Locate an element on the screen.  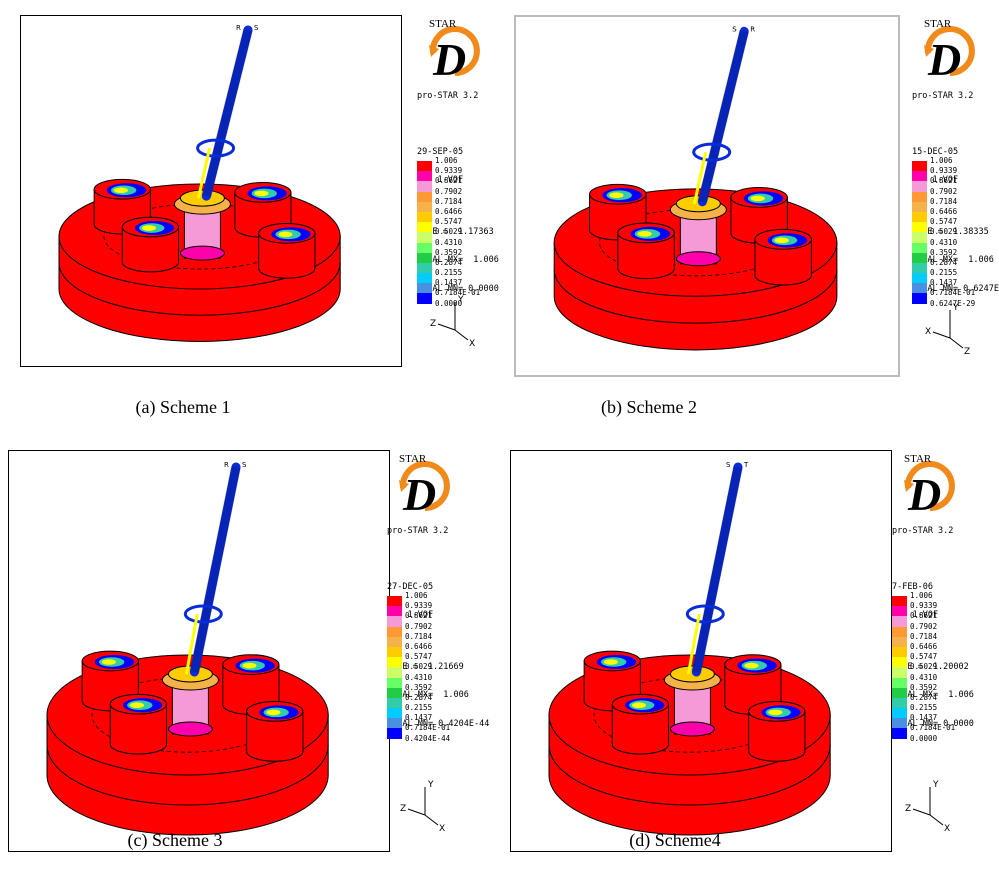
version-label: pro-STAR 3.2 is located at coordinates (448, 96).